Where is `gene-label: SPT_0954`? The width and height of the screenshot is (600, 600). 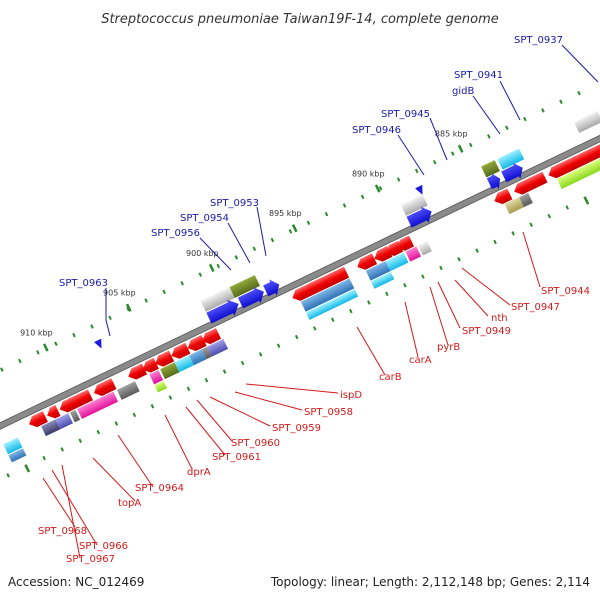
gene-label: SPT_0954 is located at coordinates (204, 218).